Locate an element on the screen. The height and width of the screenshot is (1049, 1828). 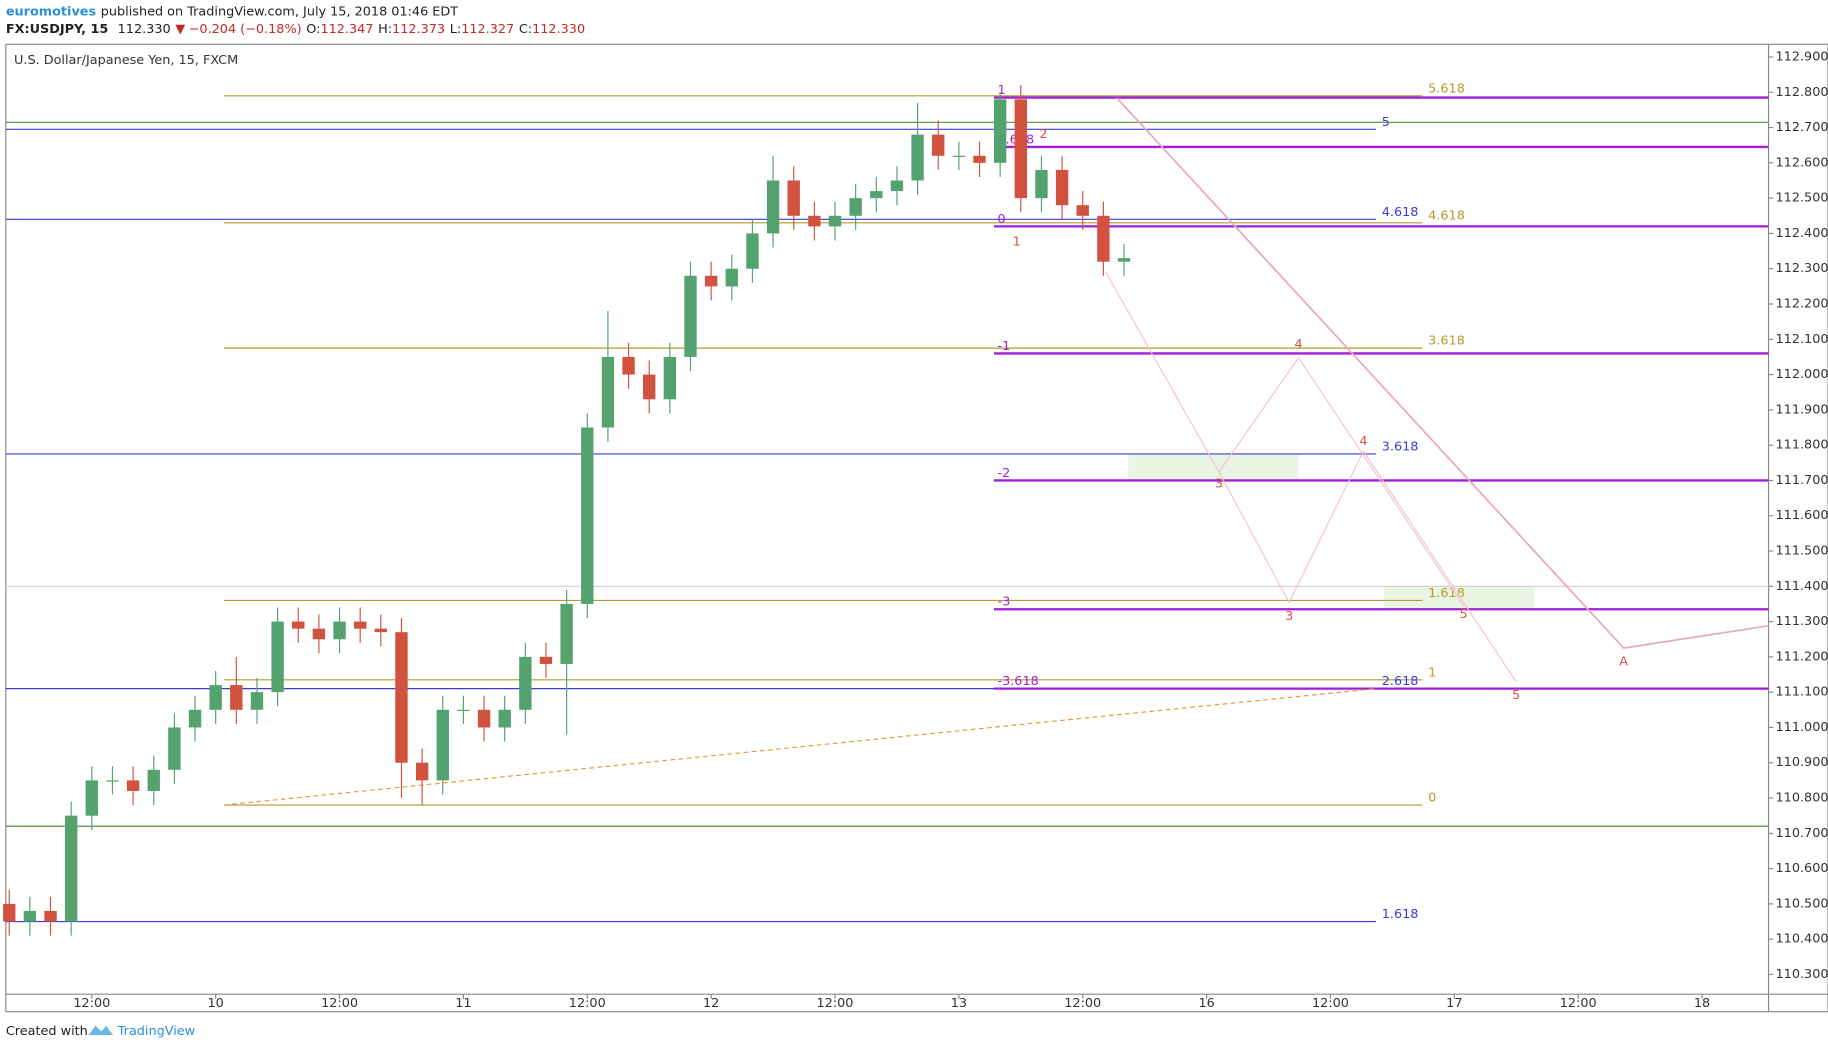
y-tick-label: 110.800 is located at coordinates (1802, 798).